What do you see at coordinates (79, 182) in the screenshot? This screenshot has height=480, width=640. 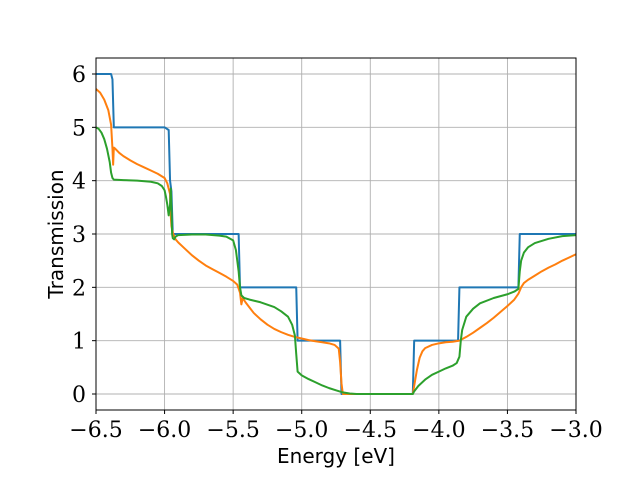 I see `y-tick-label: 4` at bounding box center [79, 182].